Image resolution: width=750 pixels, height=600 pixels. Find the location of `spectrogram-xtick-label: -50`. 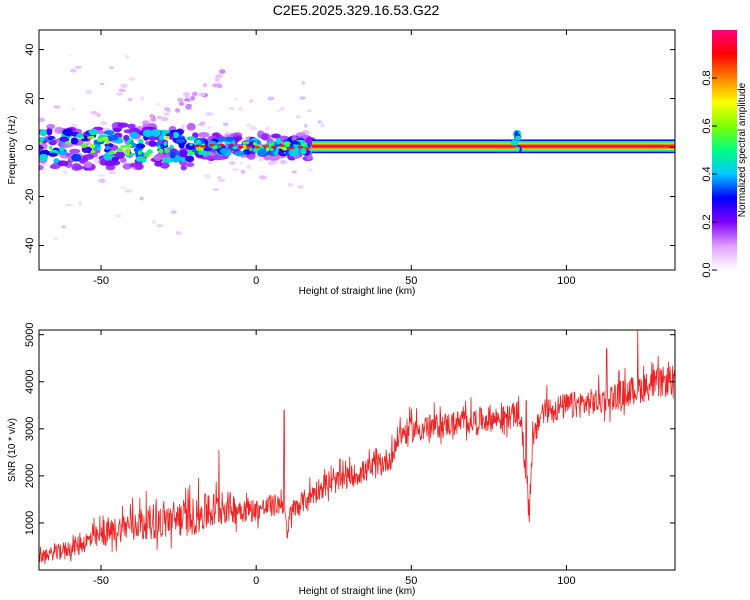

spectrogram-xtick-label: -50 is located at coordinates (101, 281).